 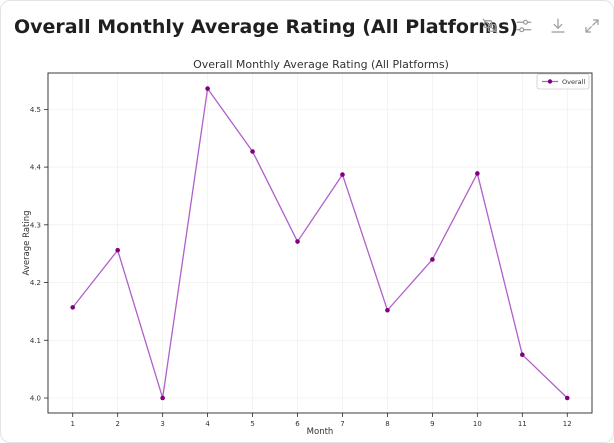 What do you see at coordinates (573, 82) in the screenshot?
I see `legend-label: Overall` at bounding box center [573, 82].